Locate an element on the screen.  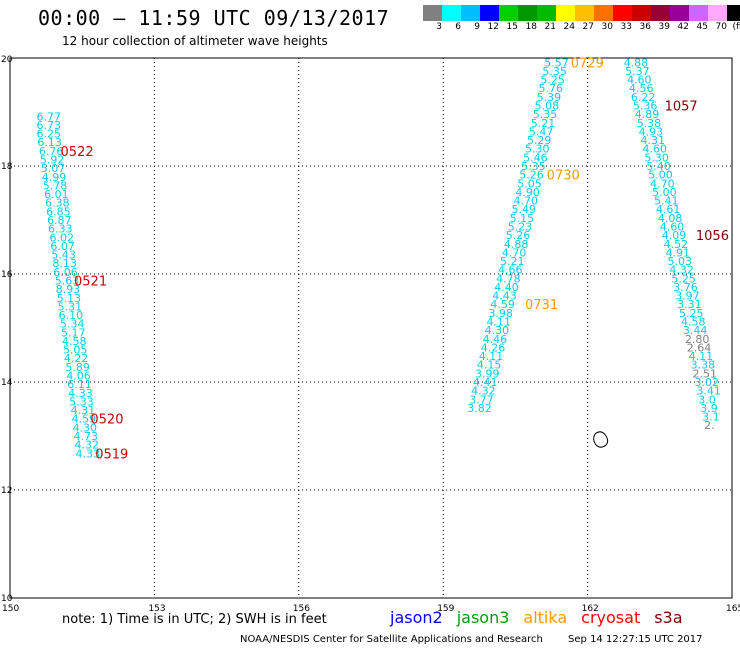
wave-height-value: 4.59 is located at coordinates (502, 304).